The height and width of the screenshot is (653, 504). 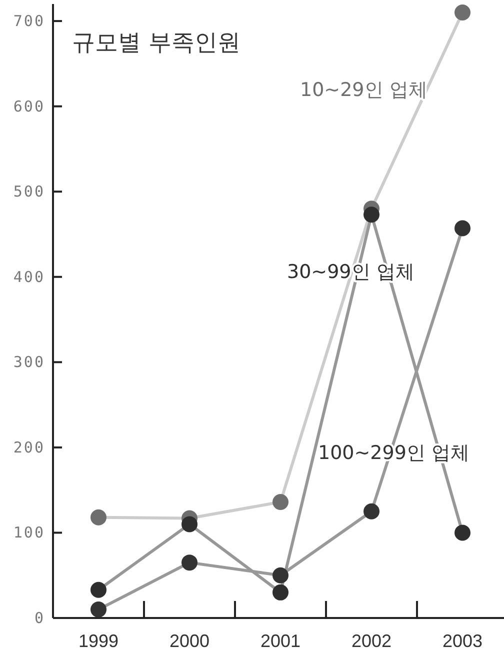 I want to click on y-tick-label: 700, so click(x=29, y=21).